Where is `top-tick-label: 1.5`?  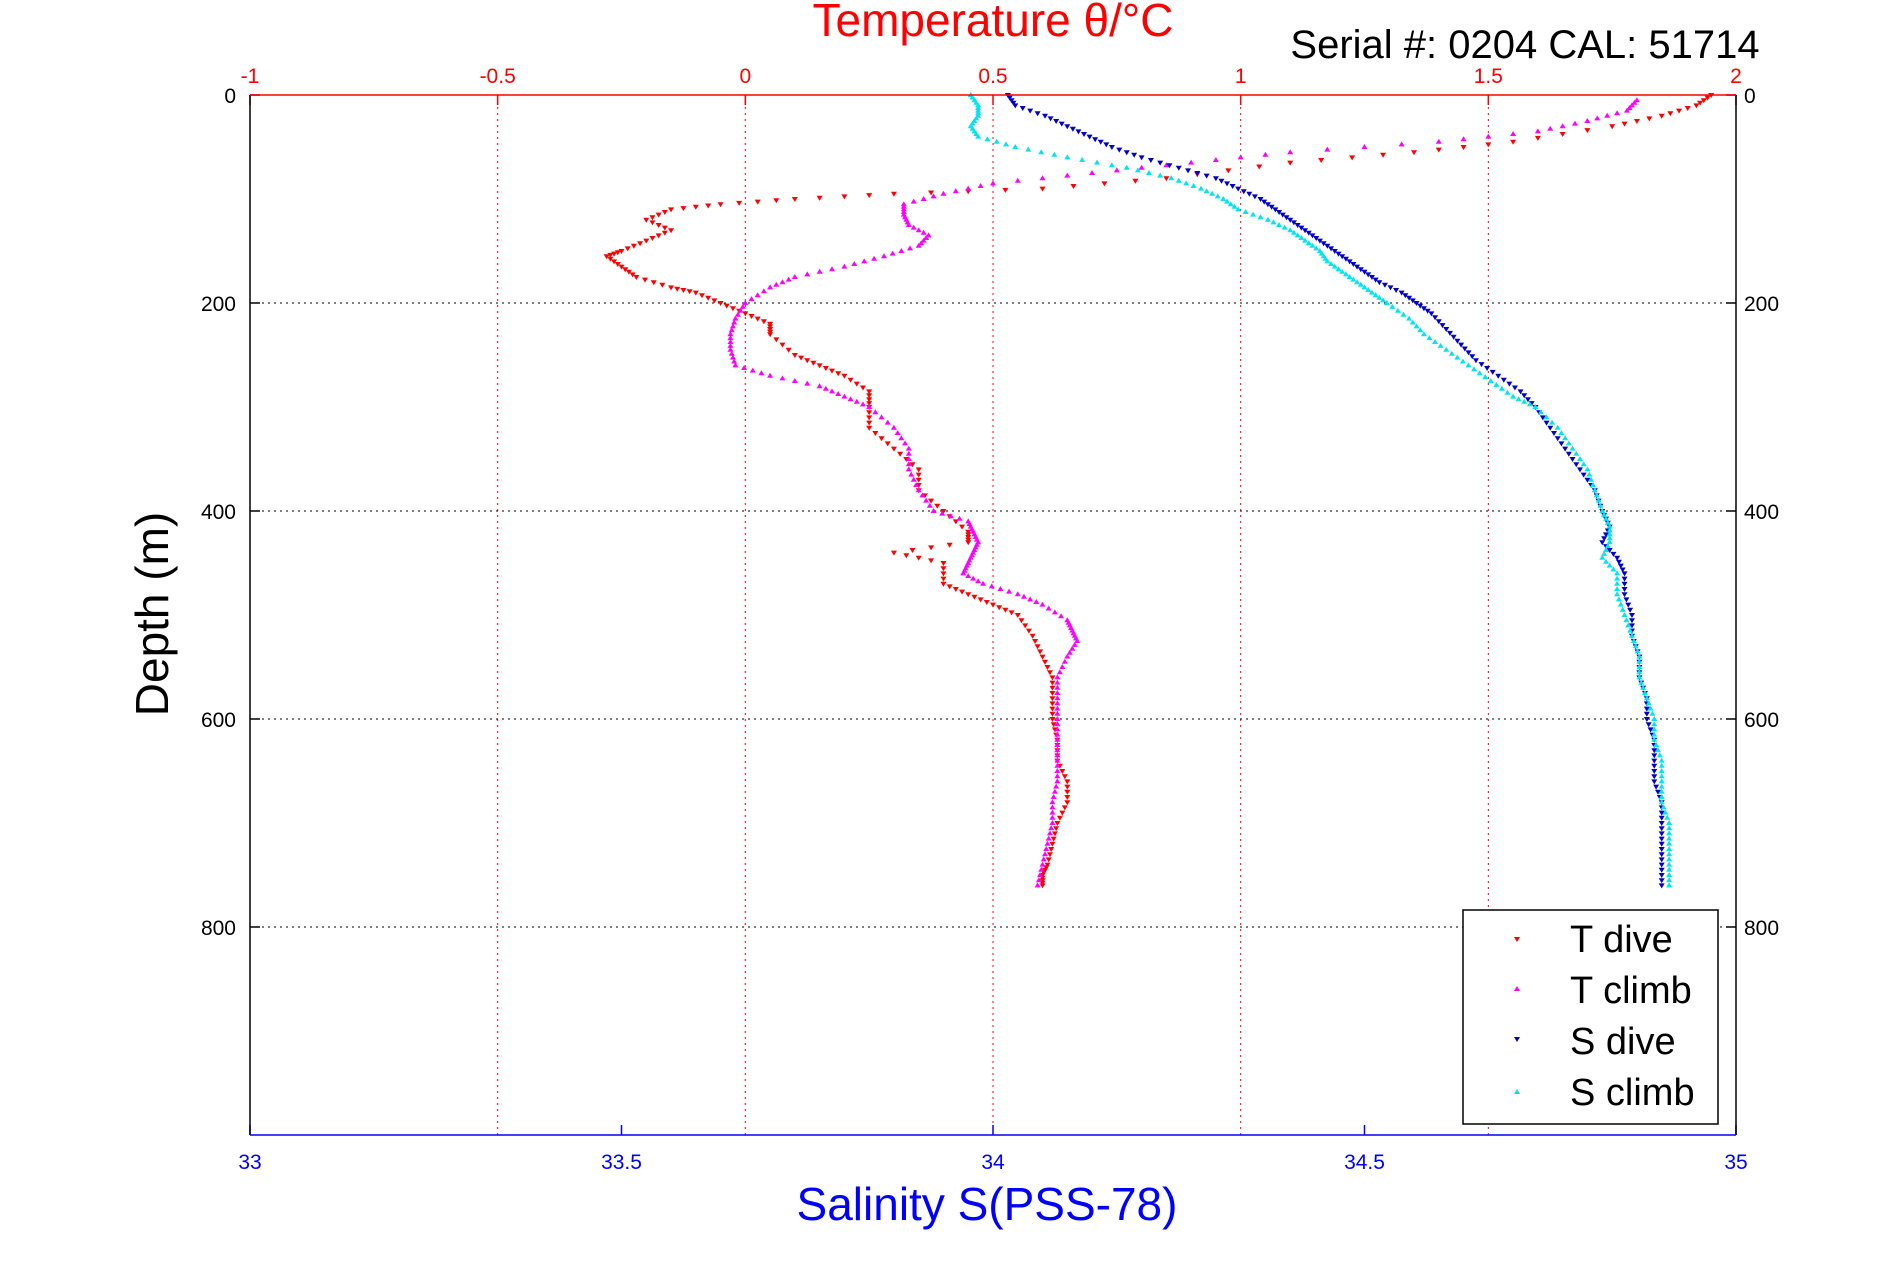 top-tick-label: 1.5 is located at coordinates (1488, 76).